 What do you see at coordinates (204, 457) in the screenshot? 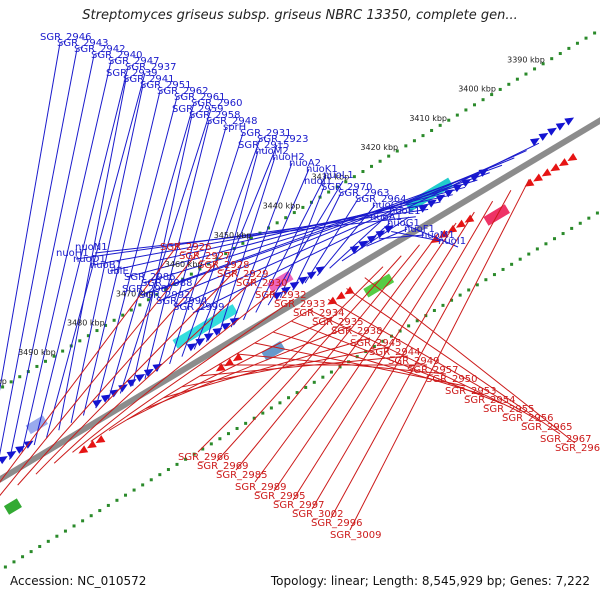
I see `gene-label: SGR_2966` at bounding box center [204, 457].